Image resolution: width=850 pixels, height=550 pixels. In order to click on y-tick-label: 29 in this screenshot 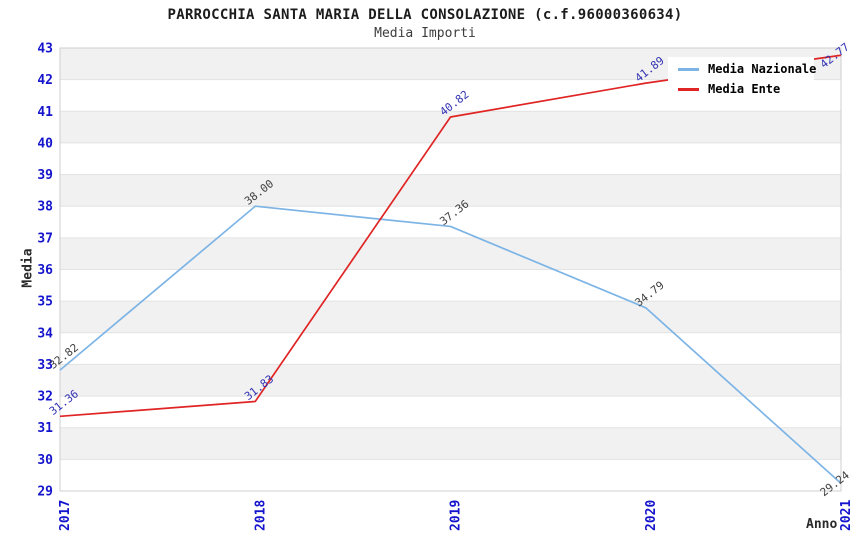, I will do `click(45, 492)`.